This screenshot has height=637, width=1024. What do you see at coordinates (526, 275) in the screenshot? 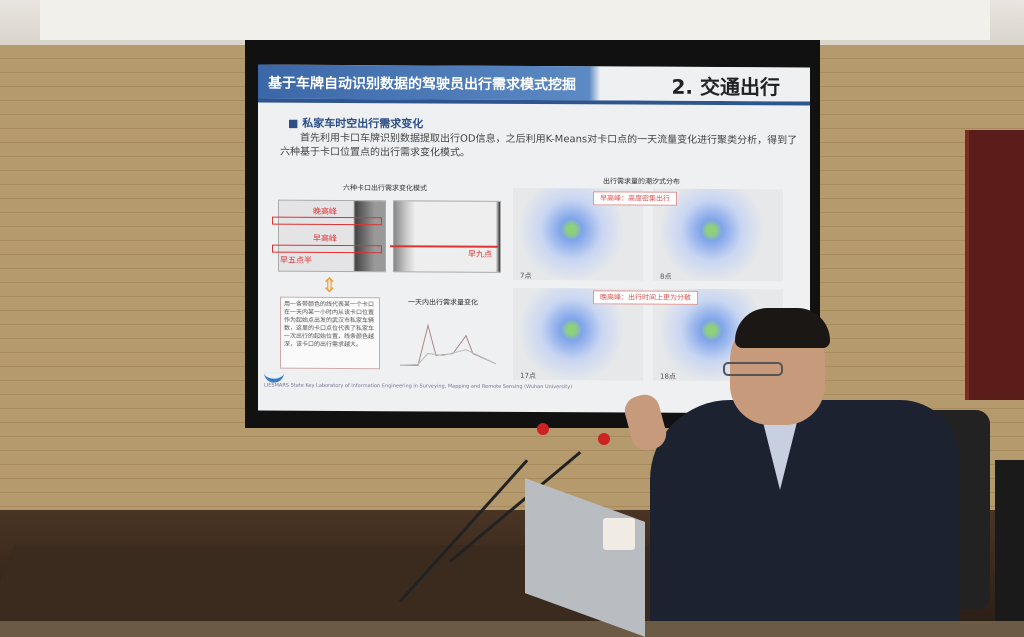
I see `map-label-7: 7点` at bounding box center [526, 275].